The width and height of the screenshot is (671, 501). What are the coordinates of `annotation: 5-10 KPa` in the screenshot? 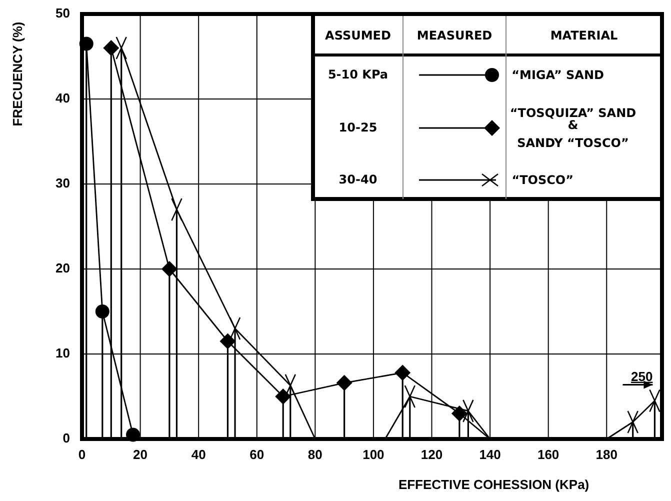 It's located at (358, 74).